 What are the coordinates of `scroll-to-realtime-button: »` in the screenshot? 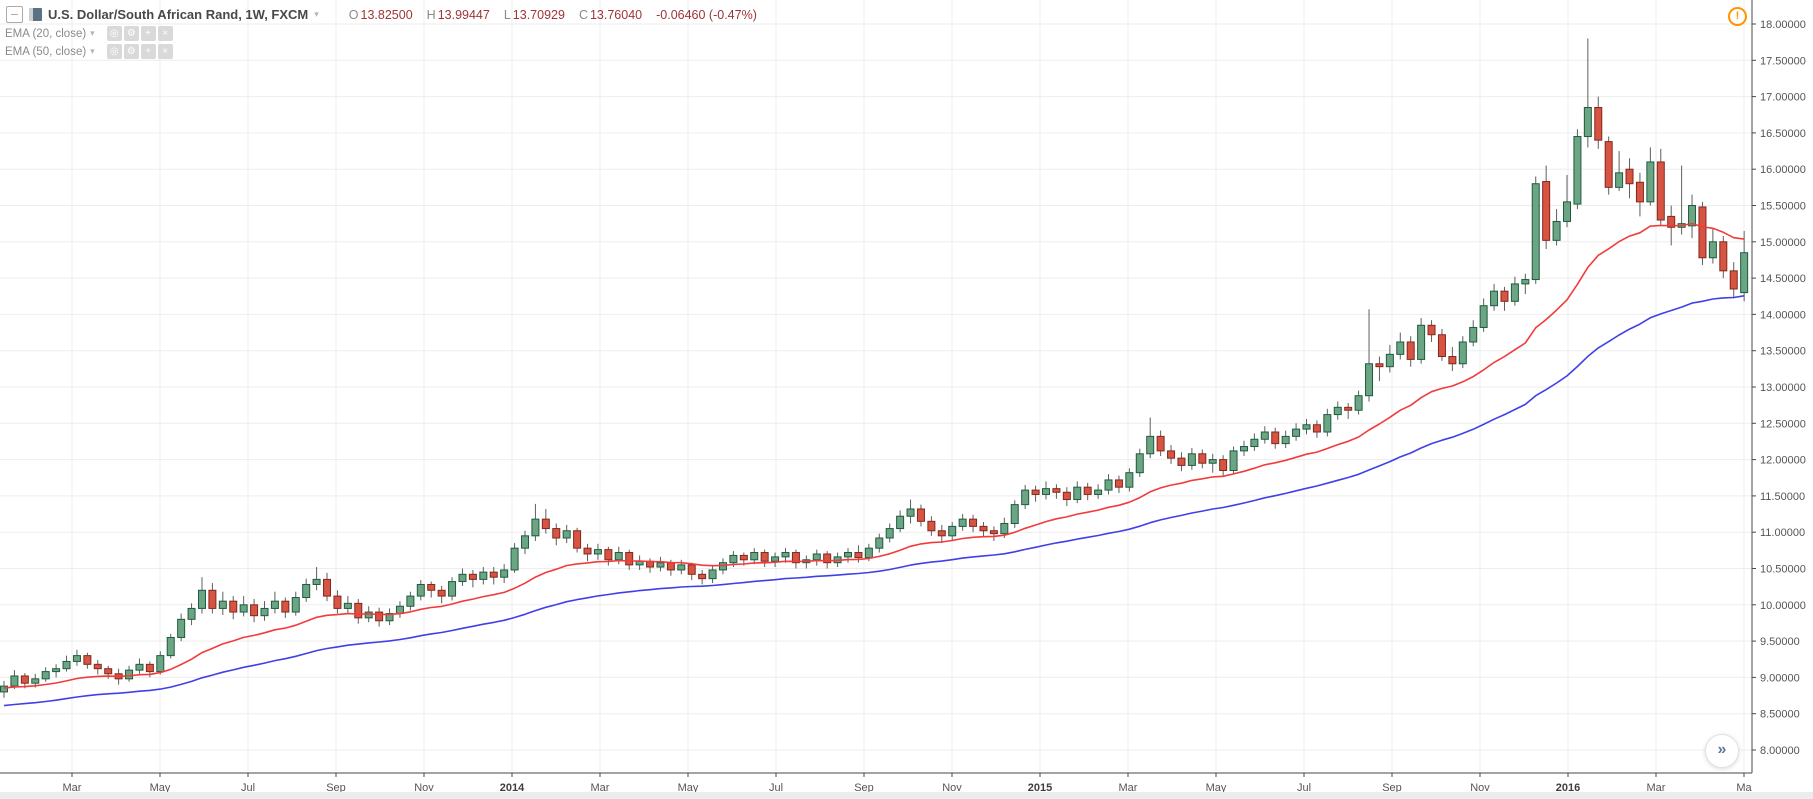 It's located at (1722, 751).